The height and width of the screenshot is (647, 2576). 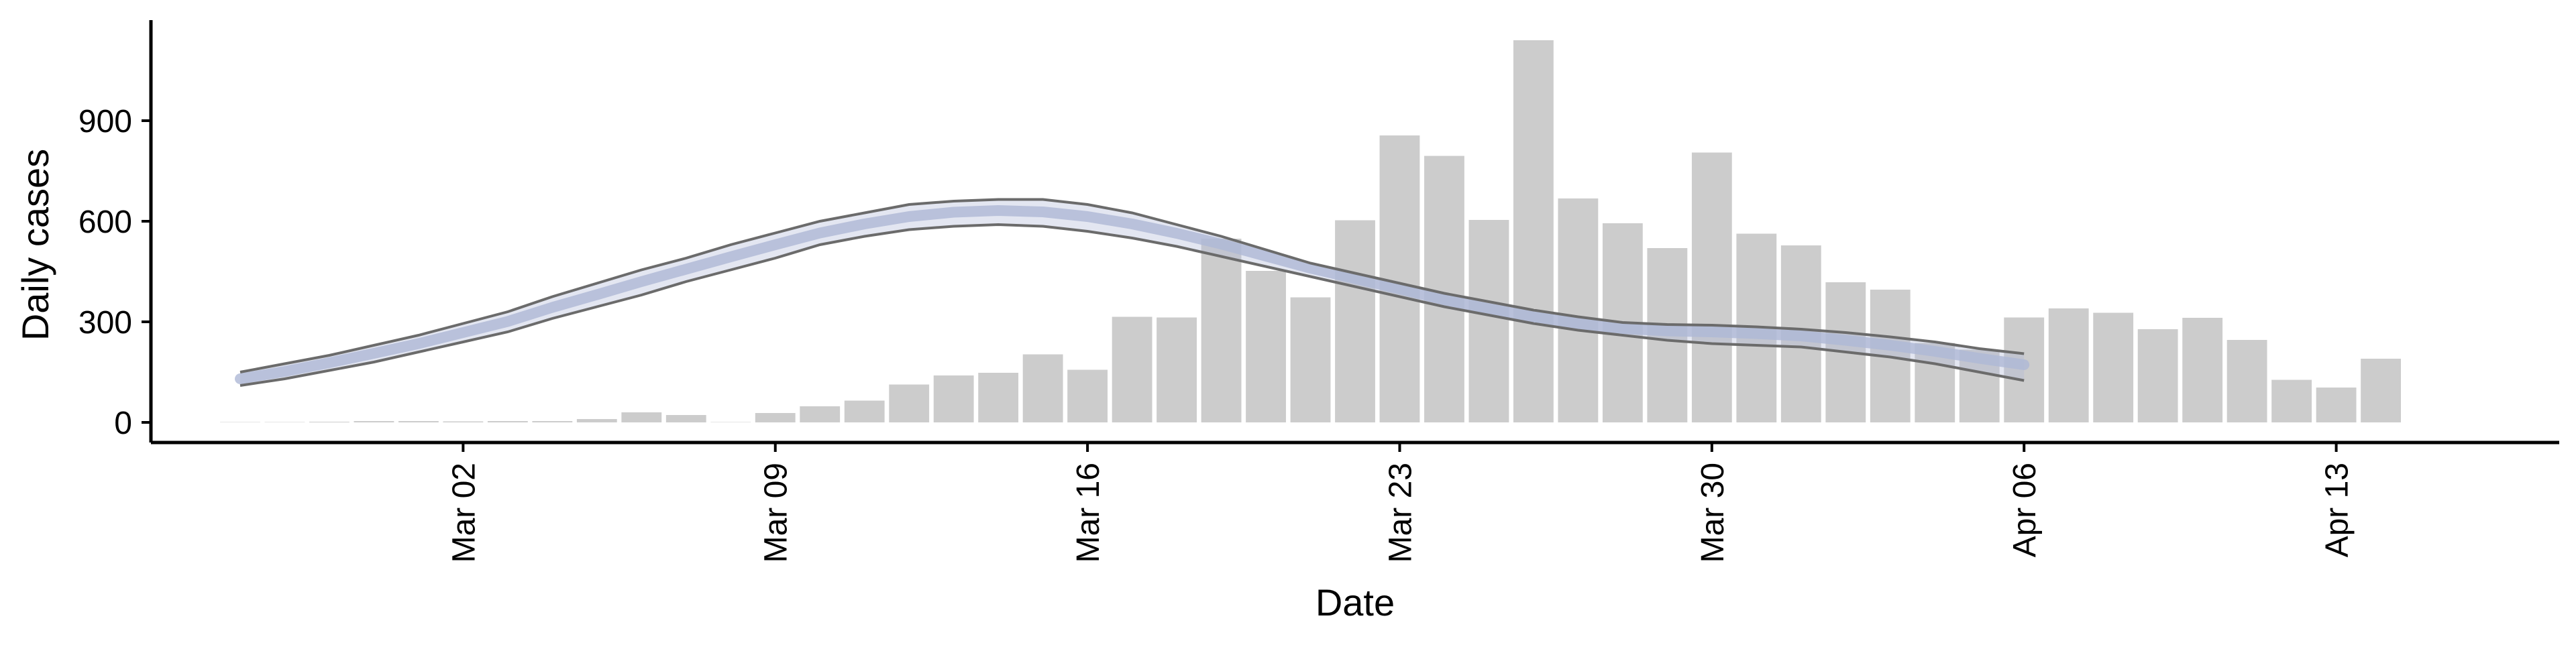 I want to click on x-tick-label-2020-03-09: Mar 09, so click(x=776, y=513).